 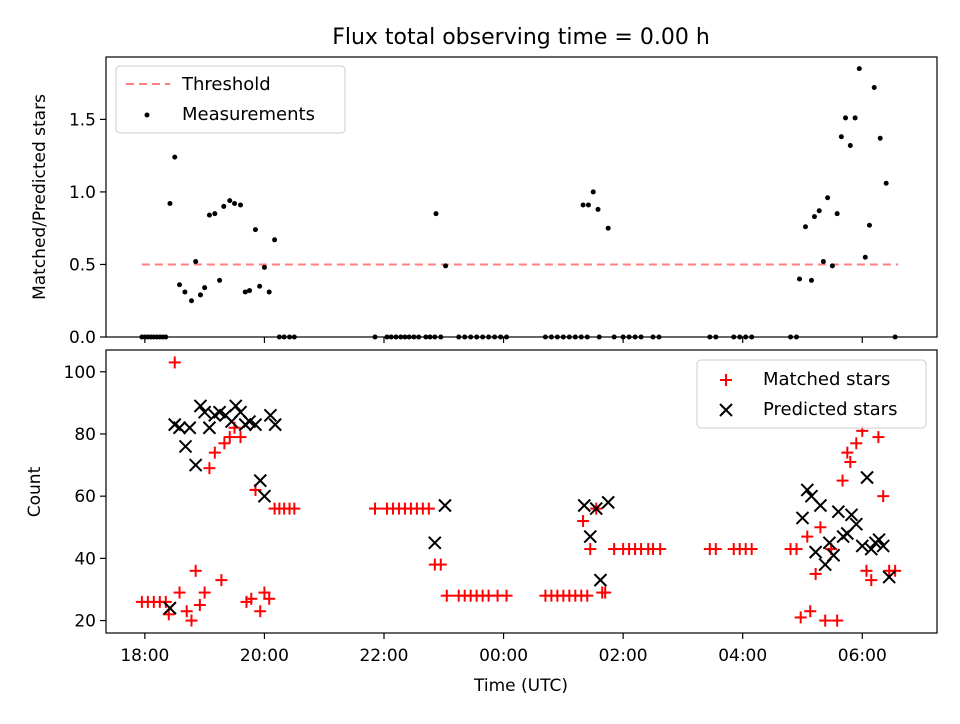 What do you see at coordinates (82, 265) in the screenshot?
I see `top-y-tick-label: 0.5` at bounding box center [82, 265].